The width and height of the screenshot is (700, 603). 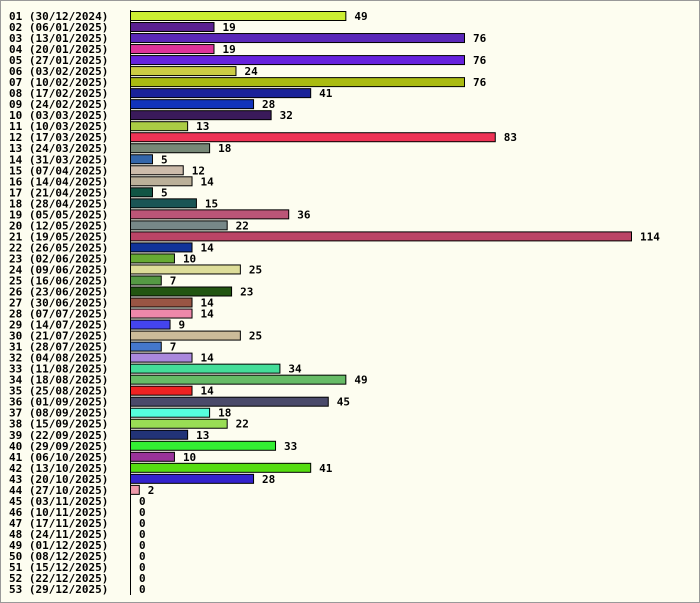 I want to click on y-tick-label: 01 (30/12/2024), so click(x=58, y=16).